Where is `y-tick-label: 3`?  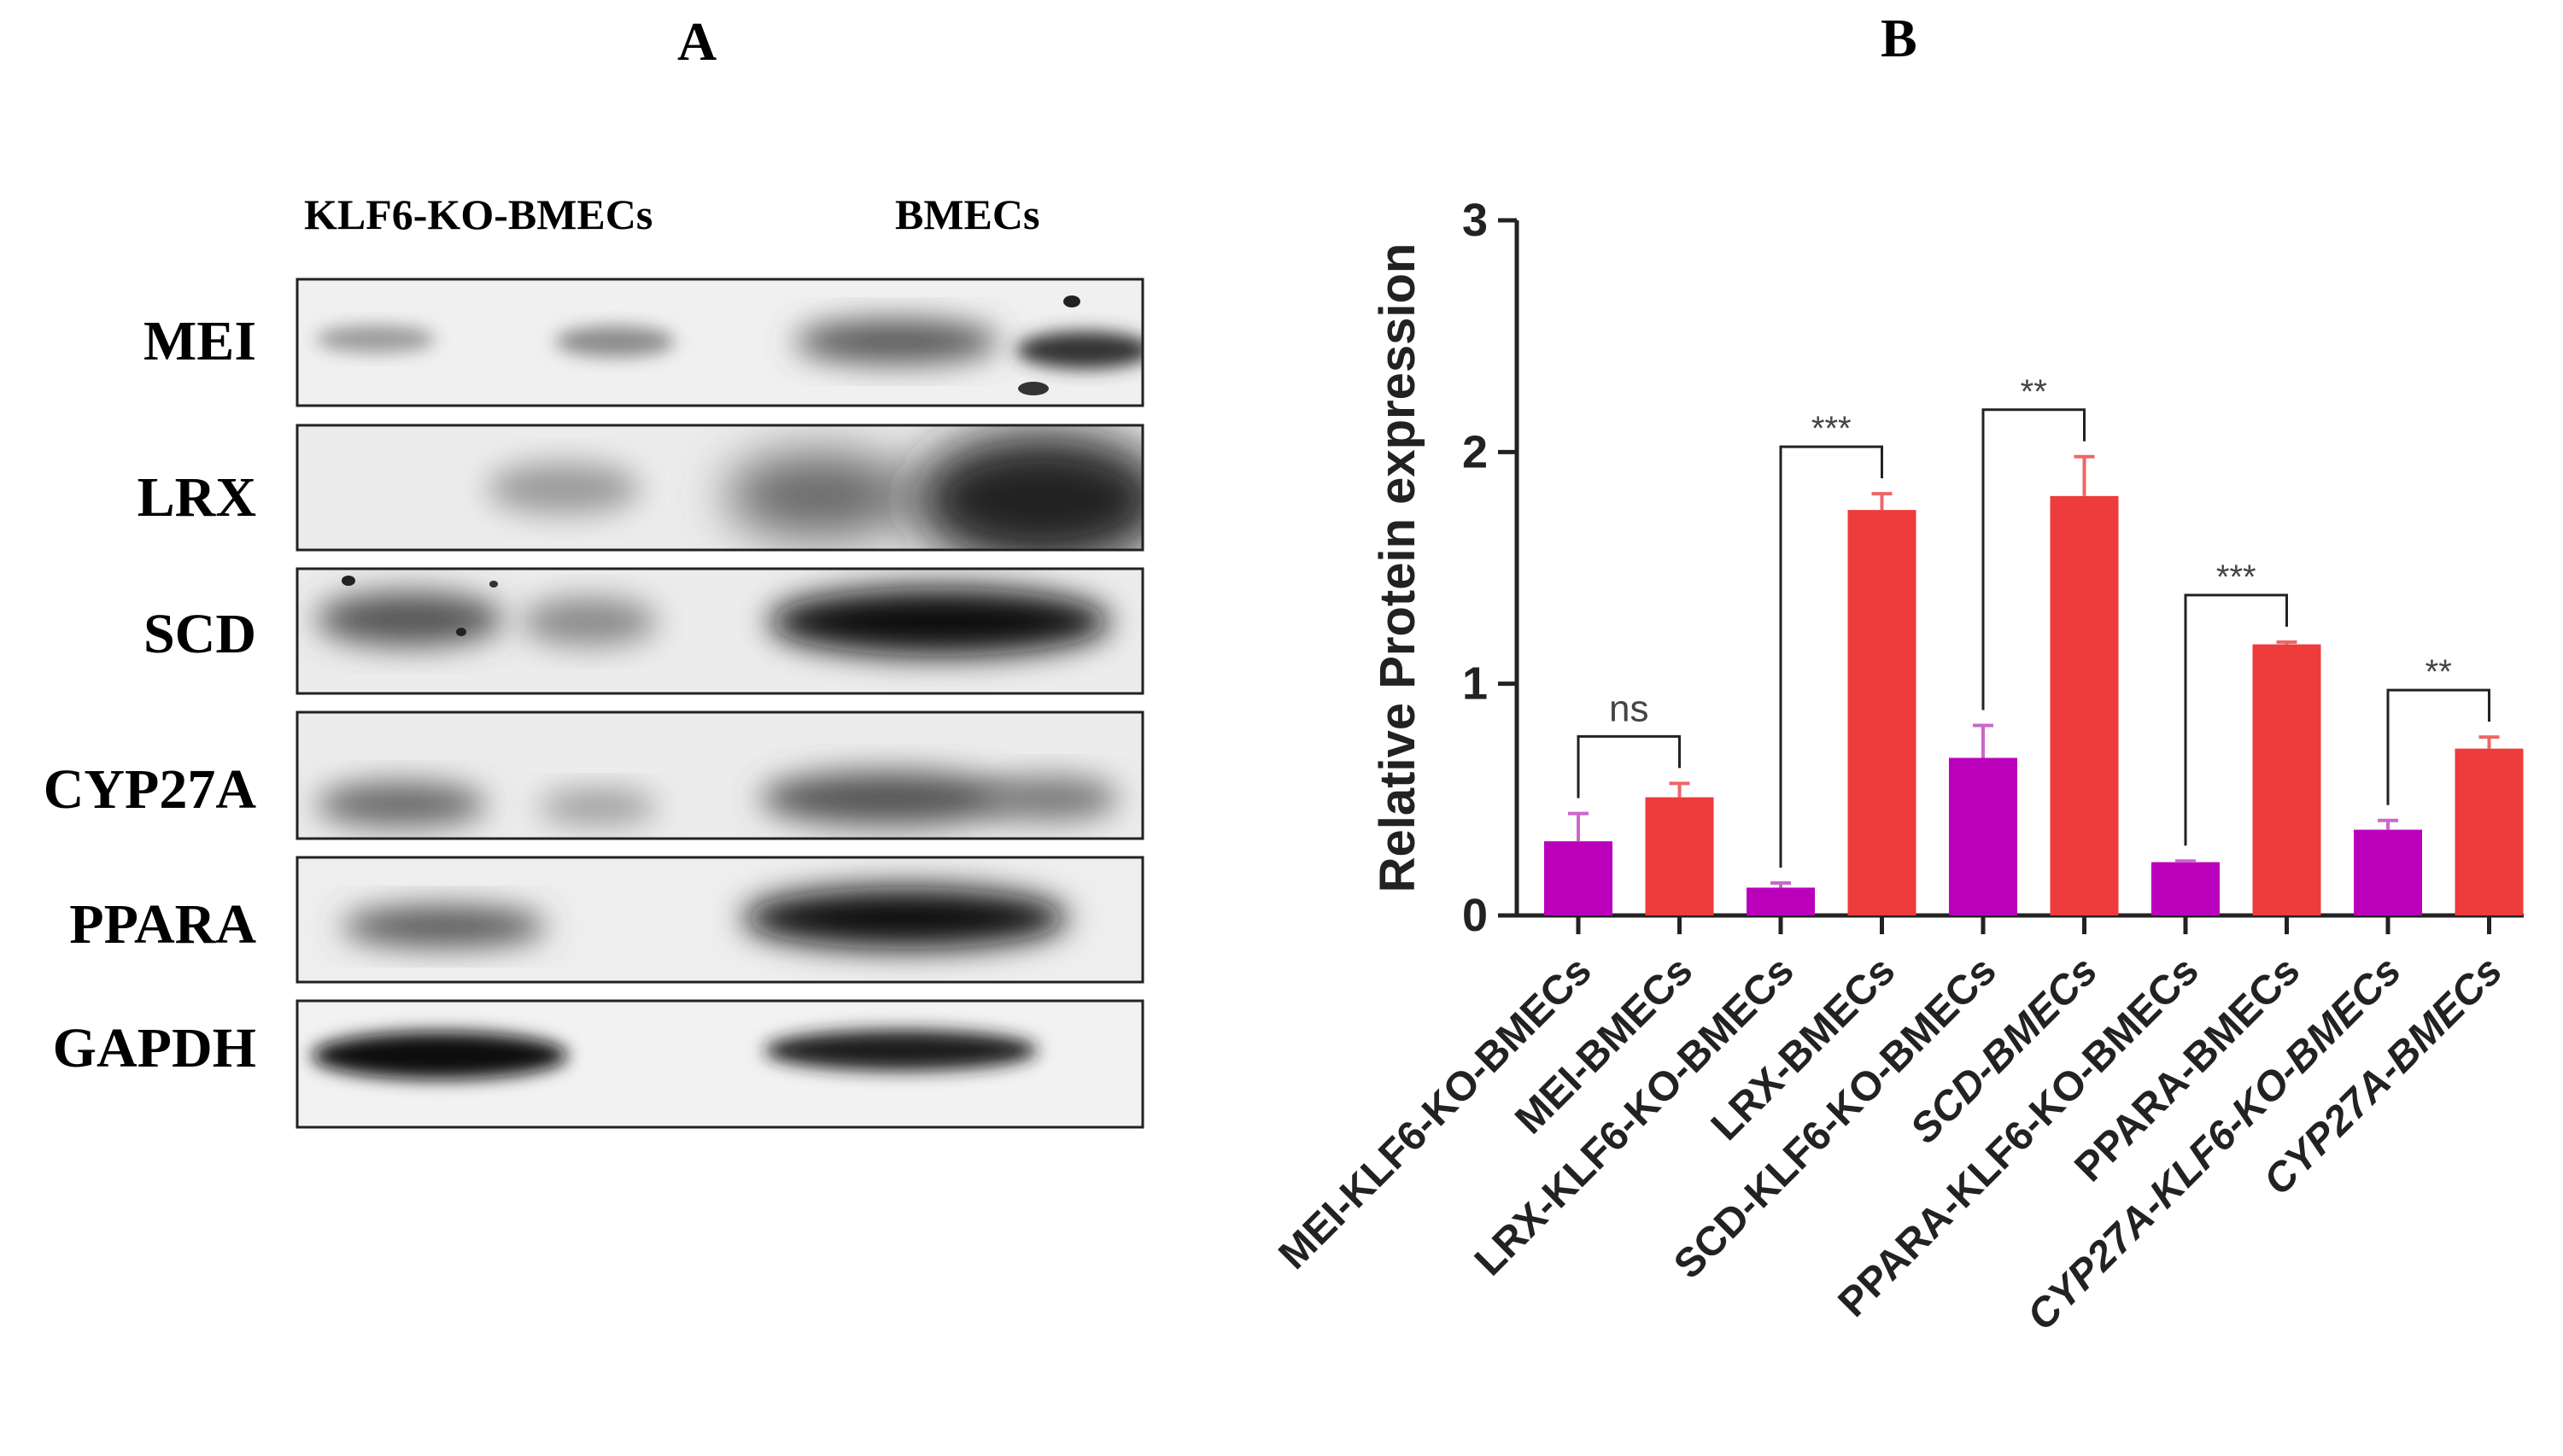 y-tick-label: 3 is located at coordinates (1475, 221).